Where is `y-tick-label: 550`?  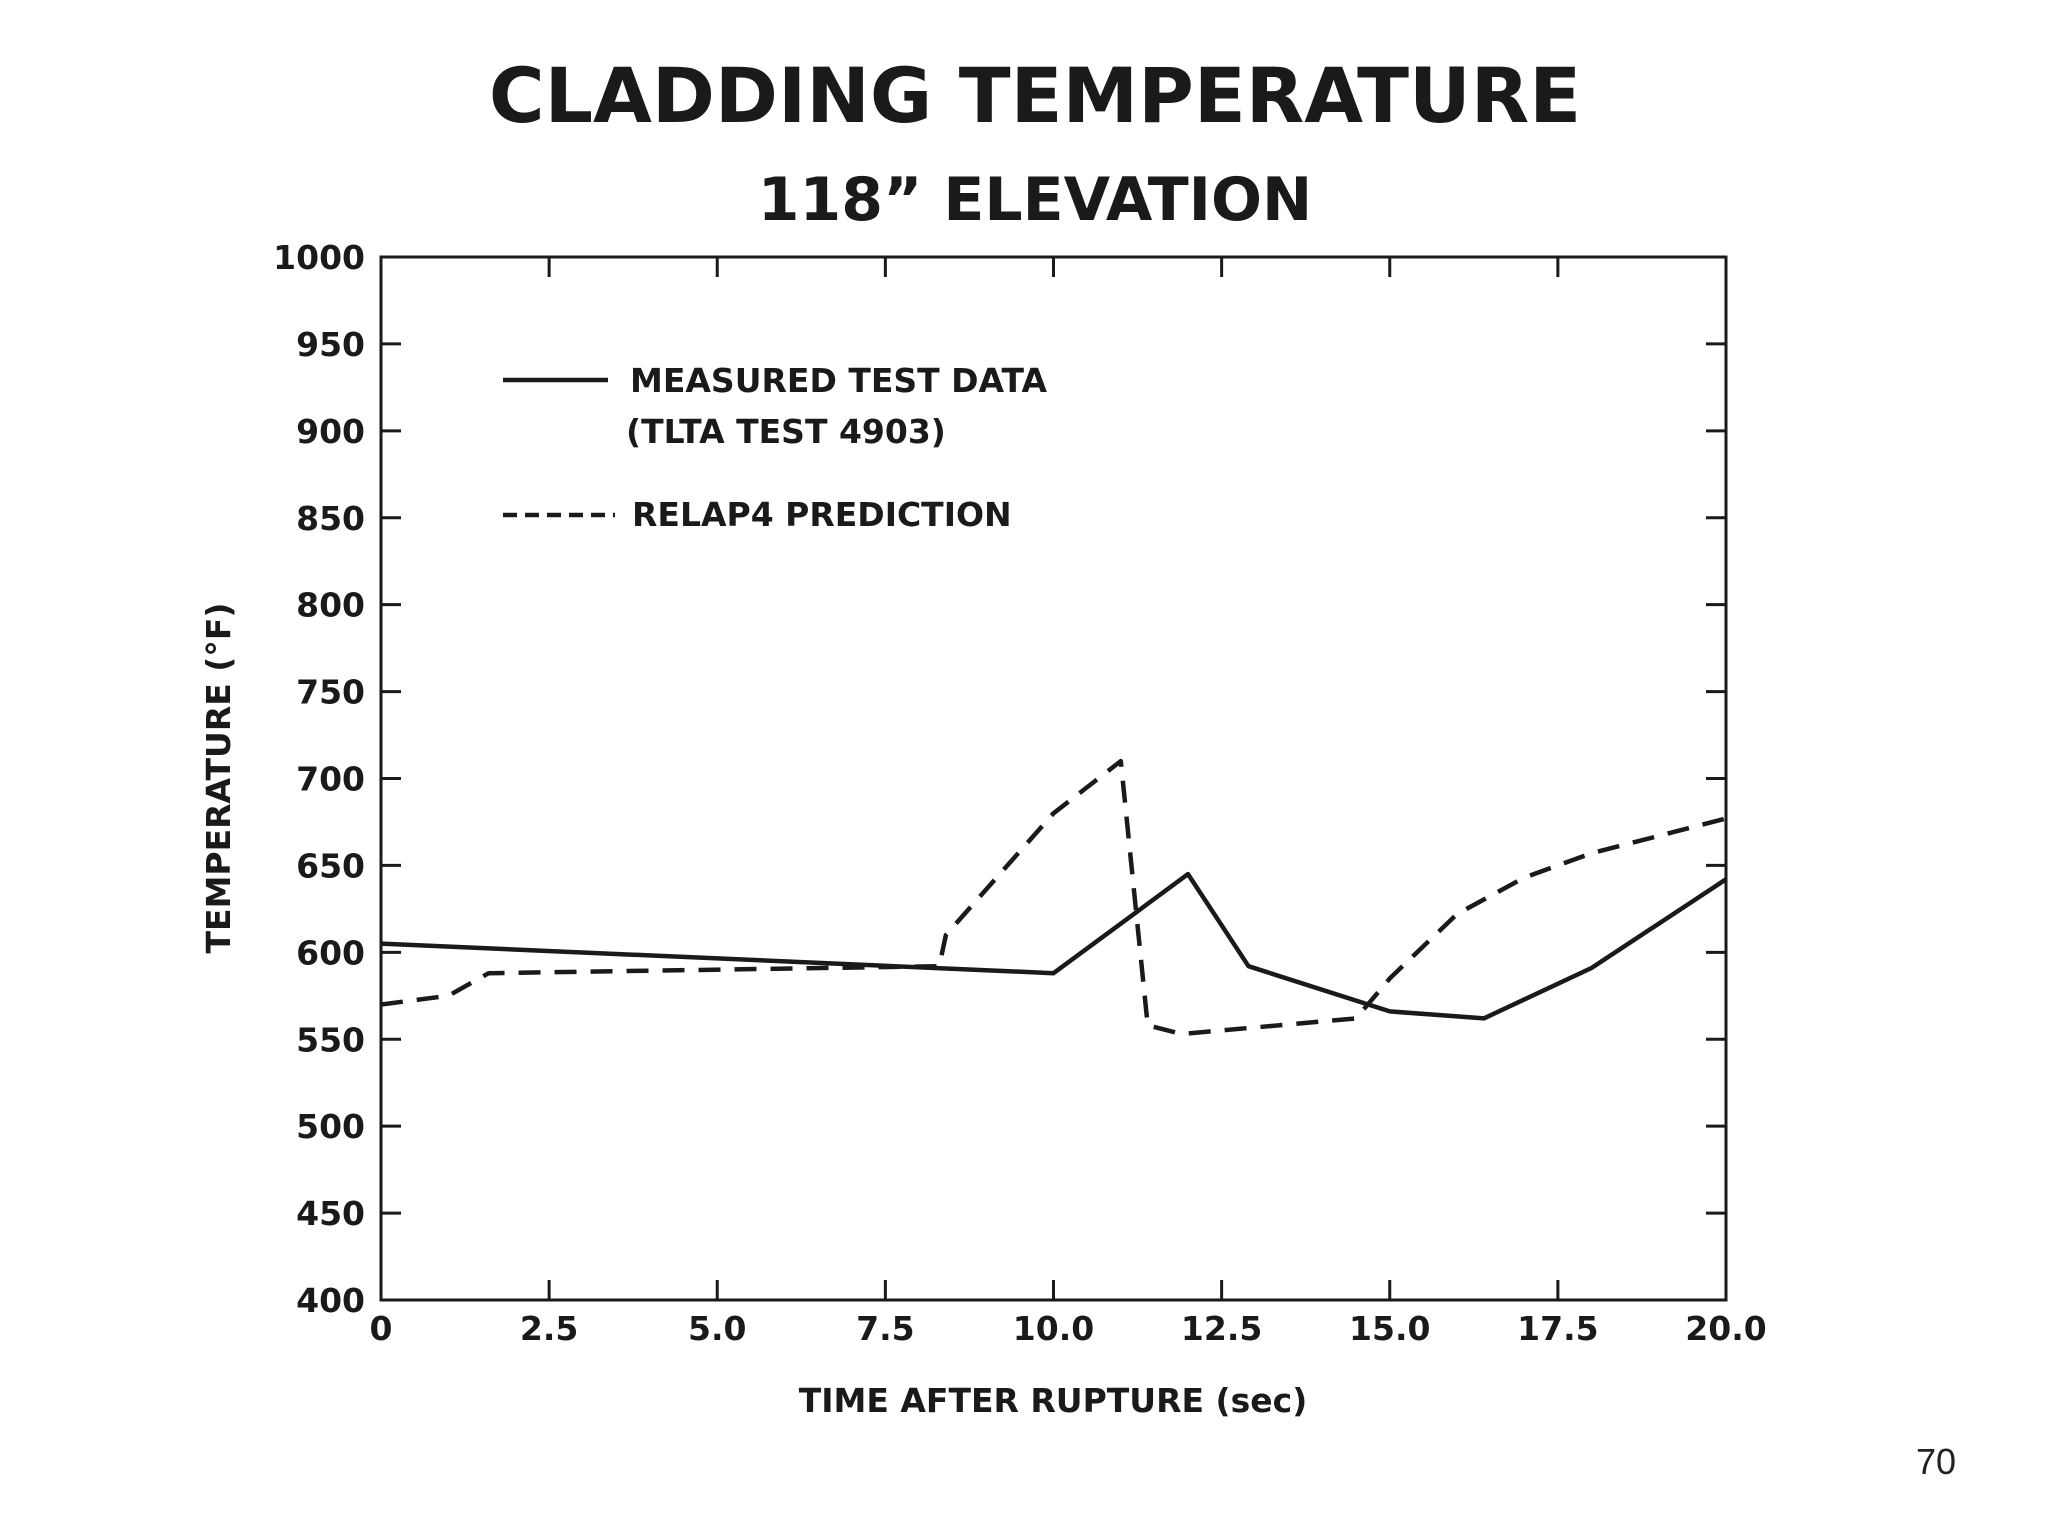
y-tick-label: 550 is located at coordinates (330, 1039).